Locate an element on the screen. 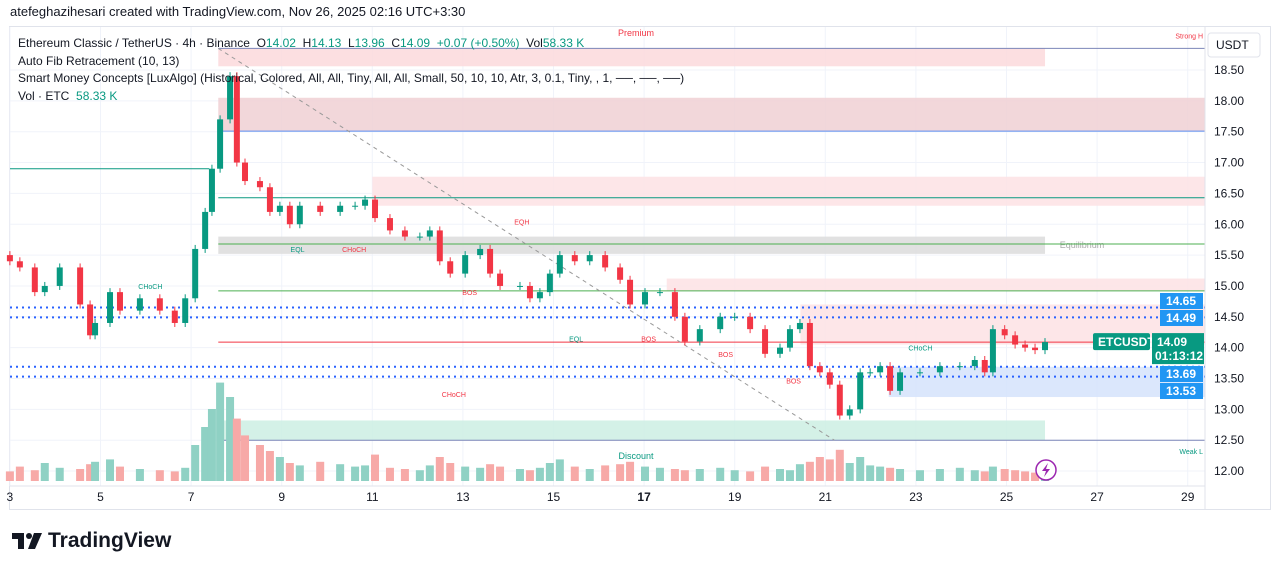  discount-zone is located at coordinates (632, 430).